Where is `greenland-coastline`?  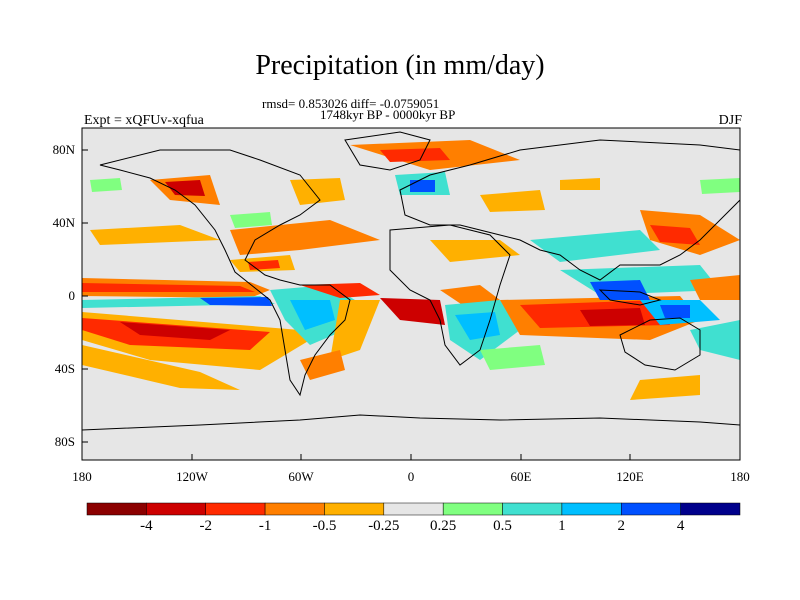 greenland-coastline is located at coordinates (387, 151).